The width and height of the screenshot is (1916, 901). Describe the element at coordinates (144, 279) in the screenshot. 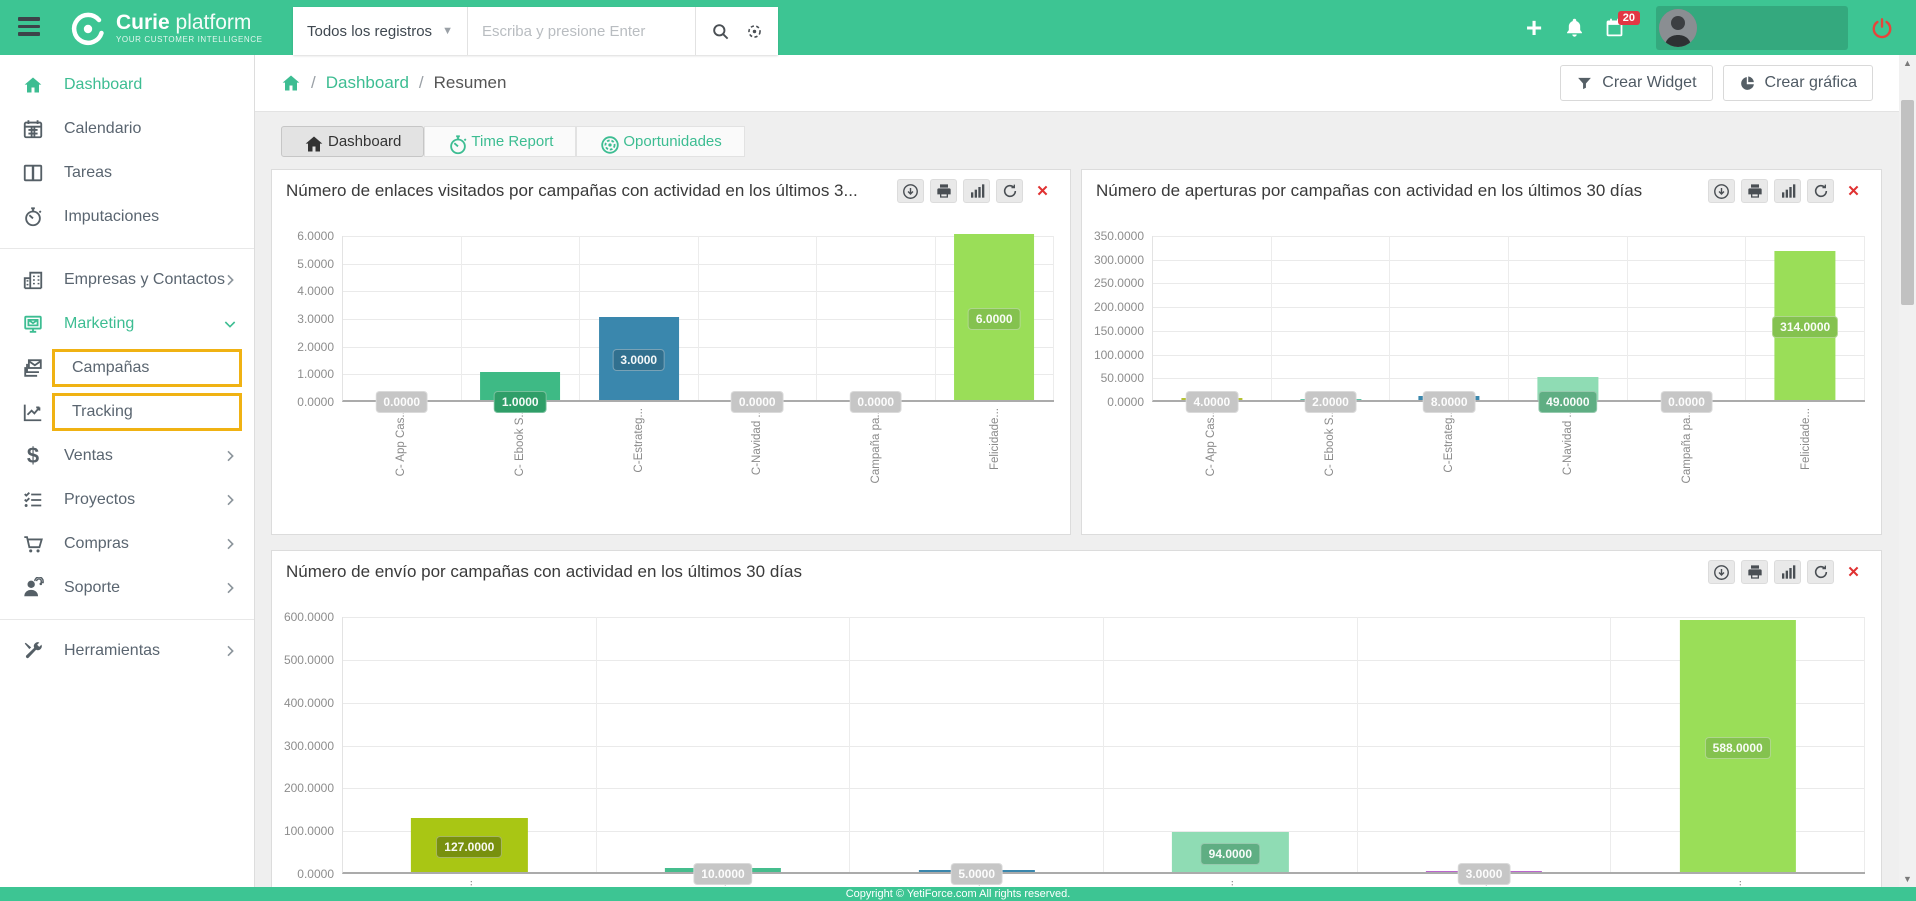

I see `sidebar-item-label: Empresas y Contactos` at that location.